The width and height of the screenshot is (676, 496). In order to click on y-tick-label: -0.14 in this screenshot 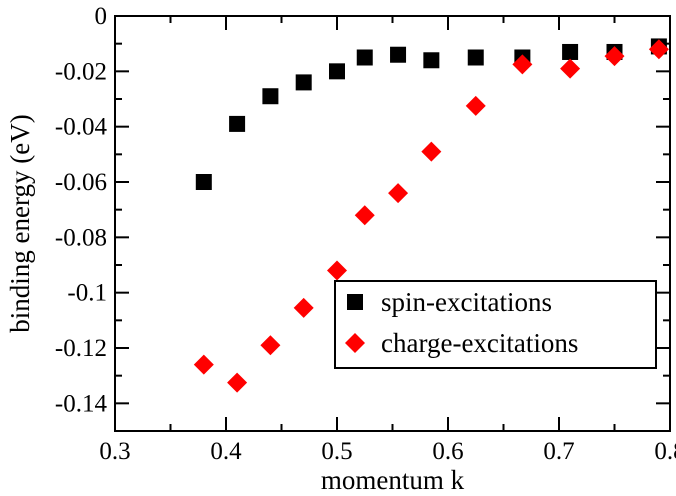, I will do `click(81, 403)`.